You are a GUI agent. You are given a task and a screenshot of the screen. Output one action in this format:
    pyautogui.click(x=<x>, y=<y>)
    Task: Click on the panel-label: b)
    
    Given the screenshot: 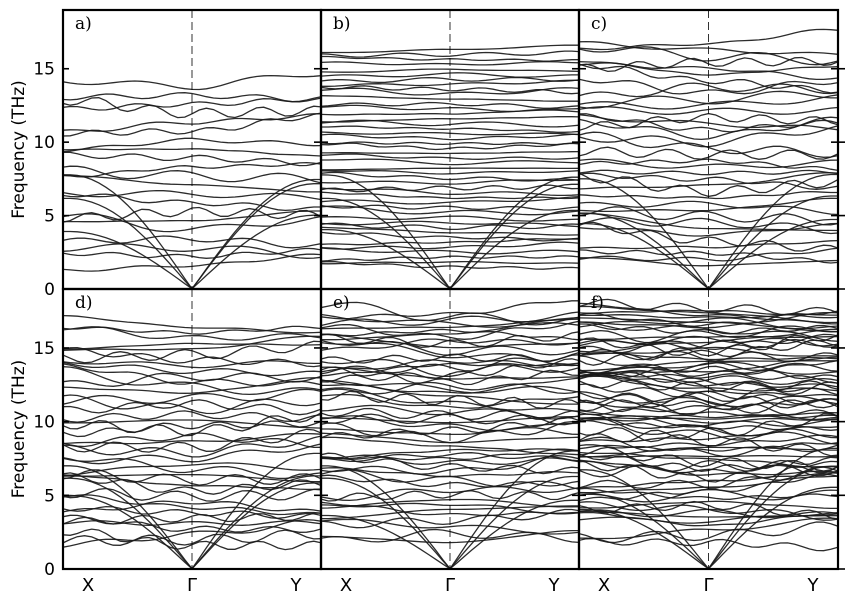 What is the action you would take?
    pyautogui.click(x=342, y=24)
    